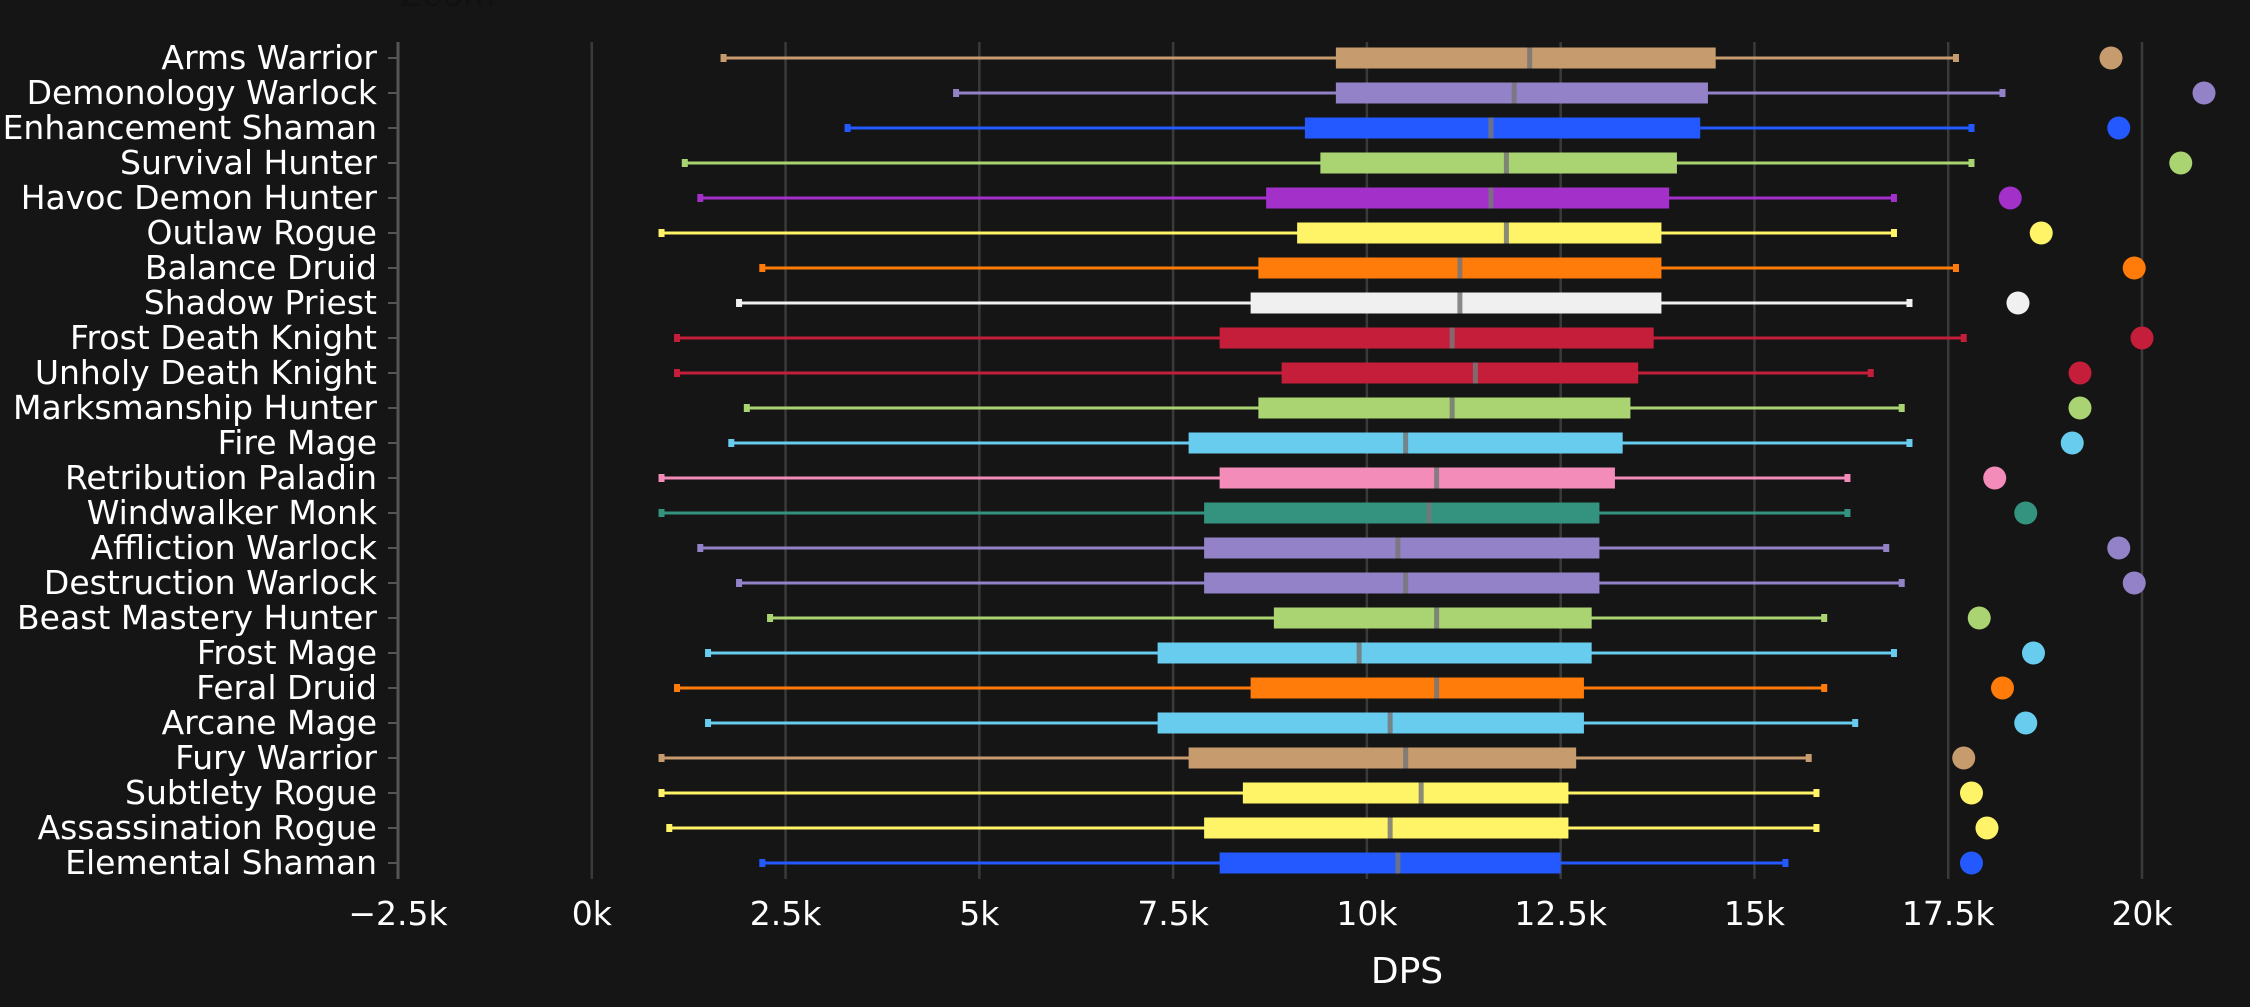  I want to click on x-tick-label: 15k, so click(1755, 913).